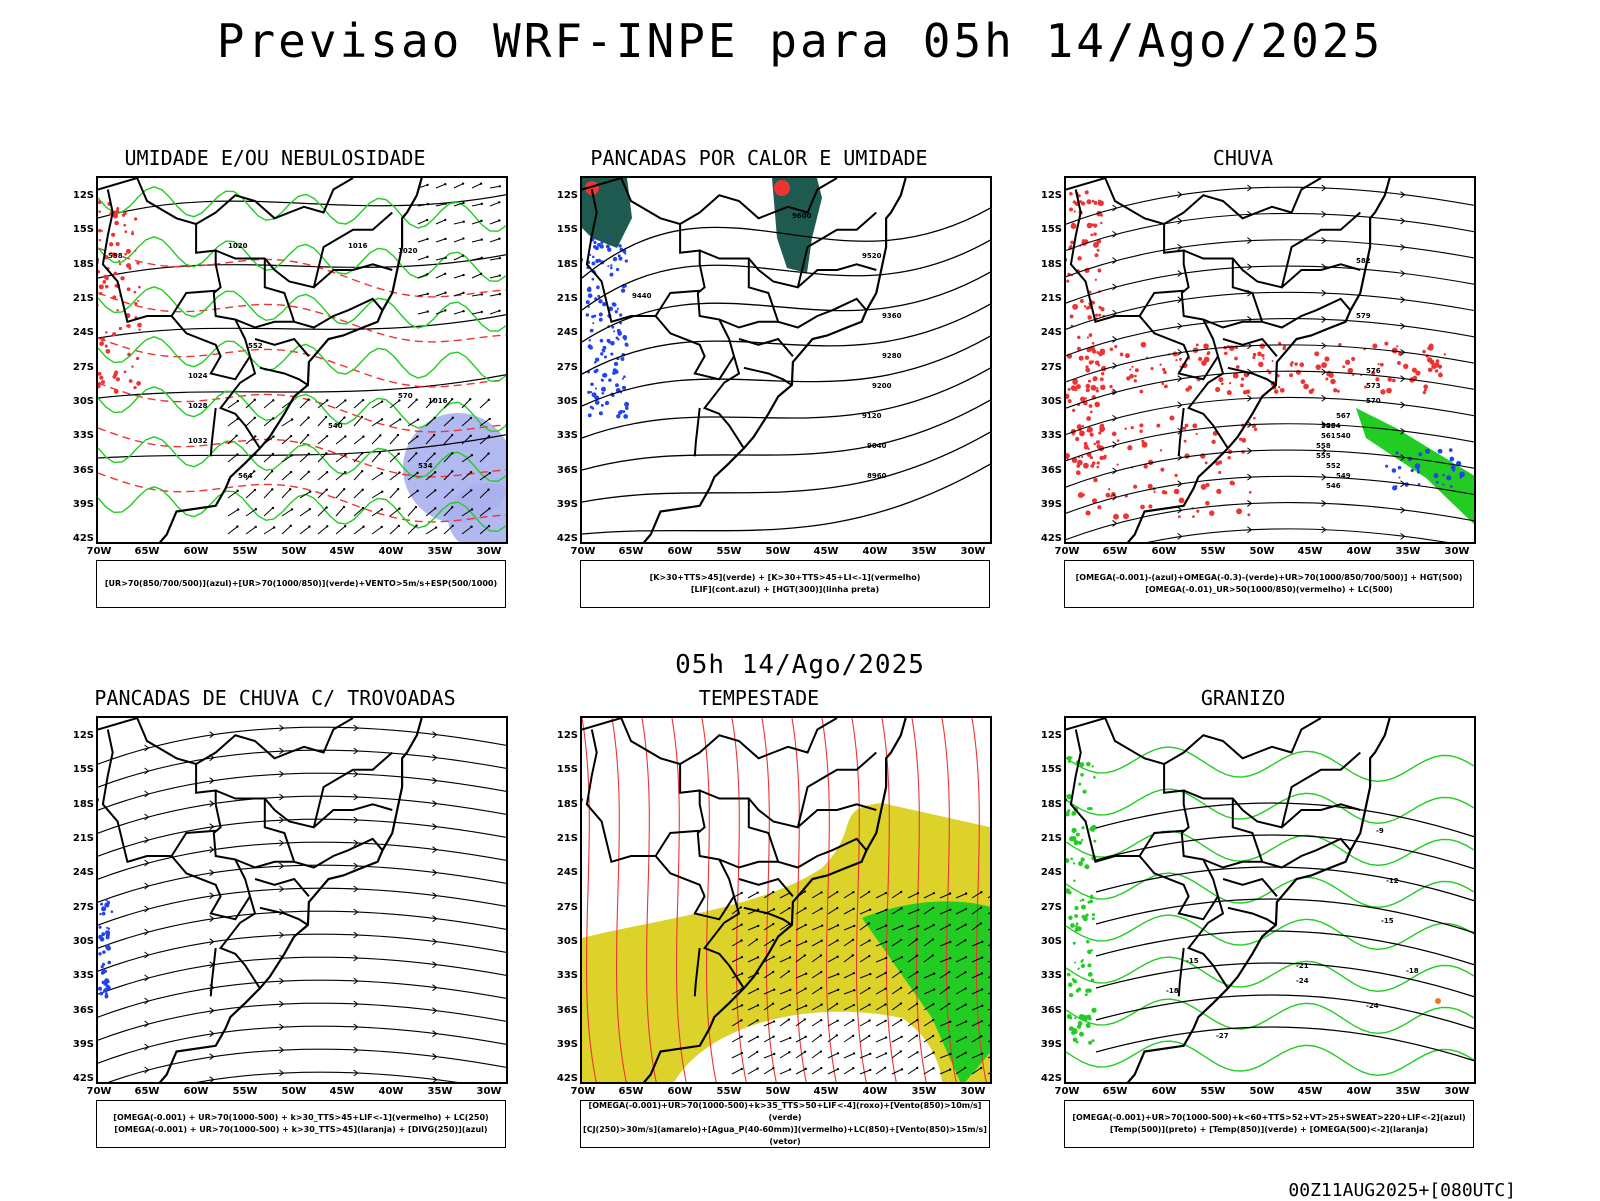 This screenshot has height=1201, width=1600. Describe the element at coordinates (1343, 436) in the screenshot. I see `contour-label: 540` at that location.